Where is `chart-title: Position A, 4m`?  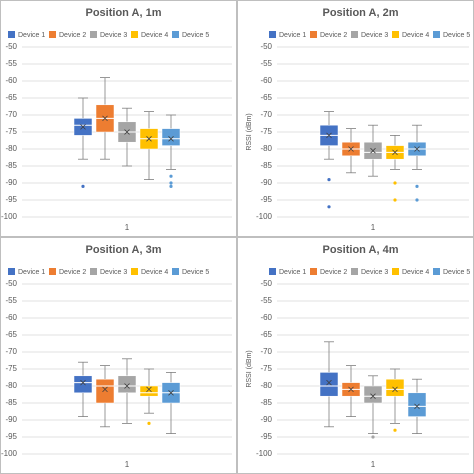
chart-title: Position A, 4m is located at coordinates (361, 250).